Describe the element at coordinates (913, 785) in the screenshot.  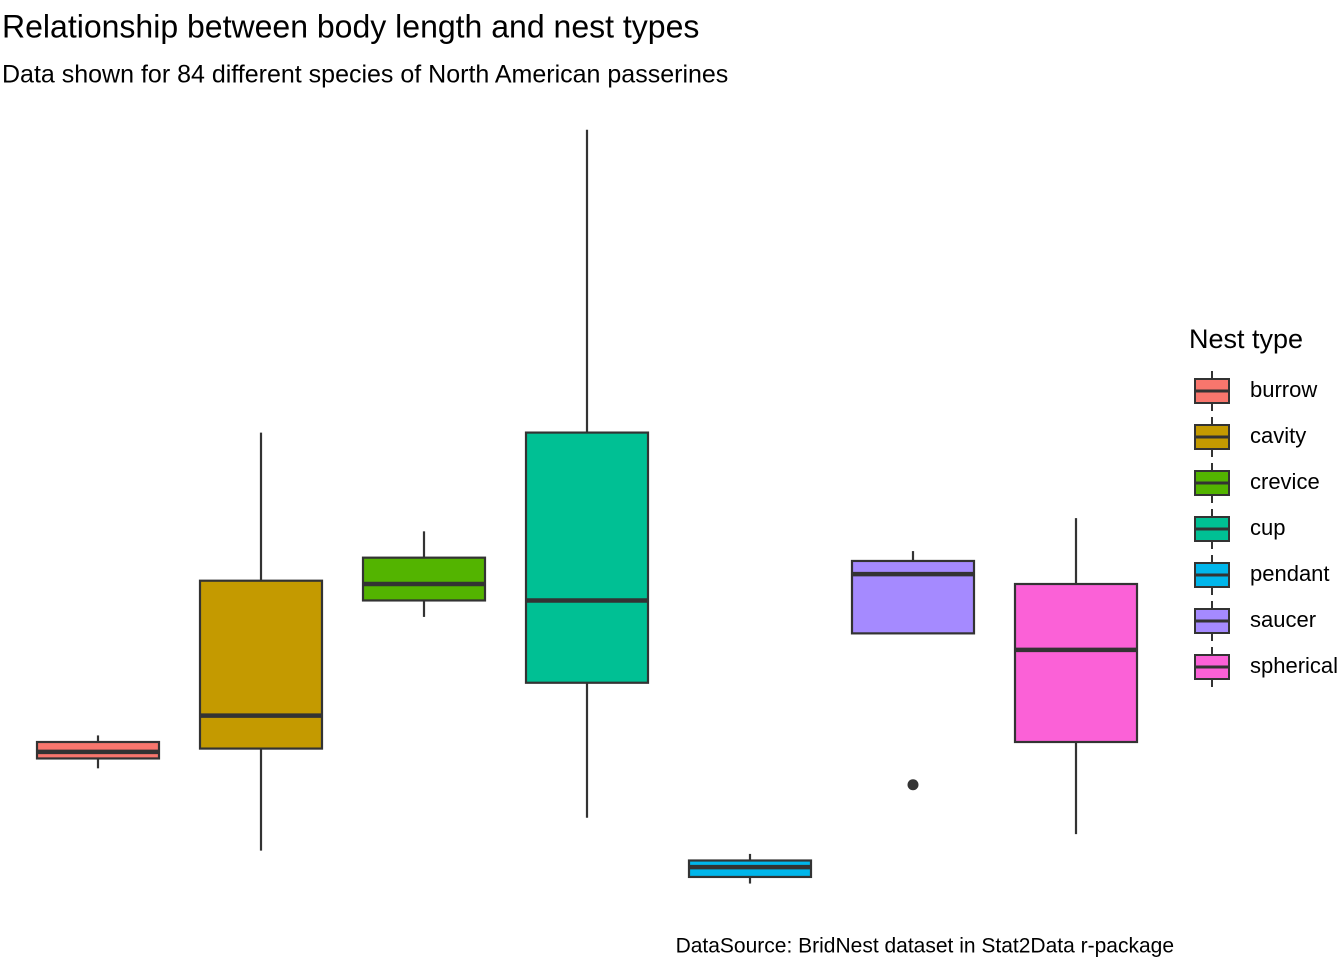
I see `outlier` at that location.